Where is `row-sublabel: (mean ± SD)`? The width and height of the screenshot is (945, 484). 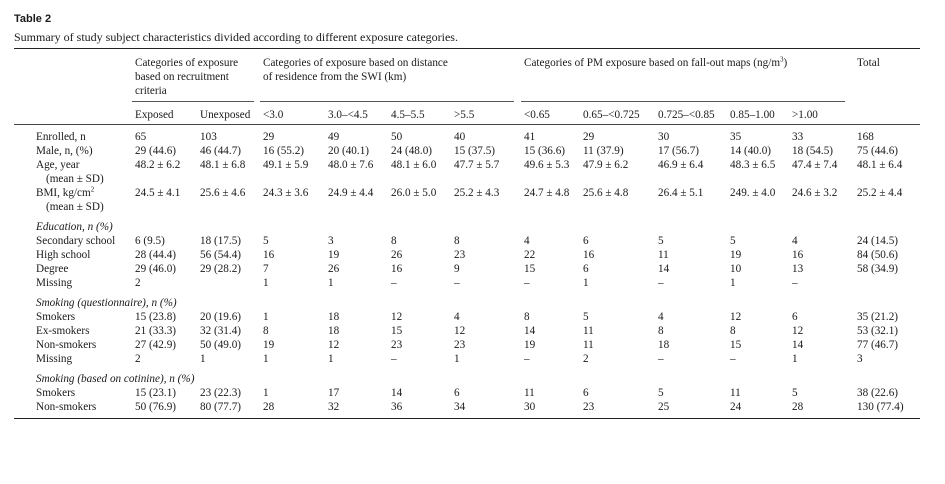
row-sublabel: (mean ± SD) is located at coordinates (75, 179).